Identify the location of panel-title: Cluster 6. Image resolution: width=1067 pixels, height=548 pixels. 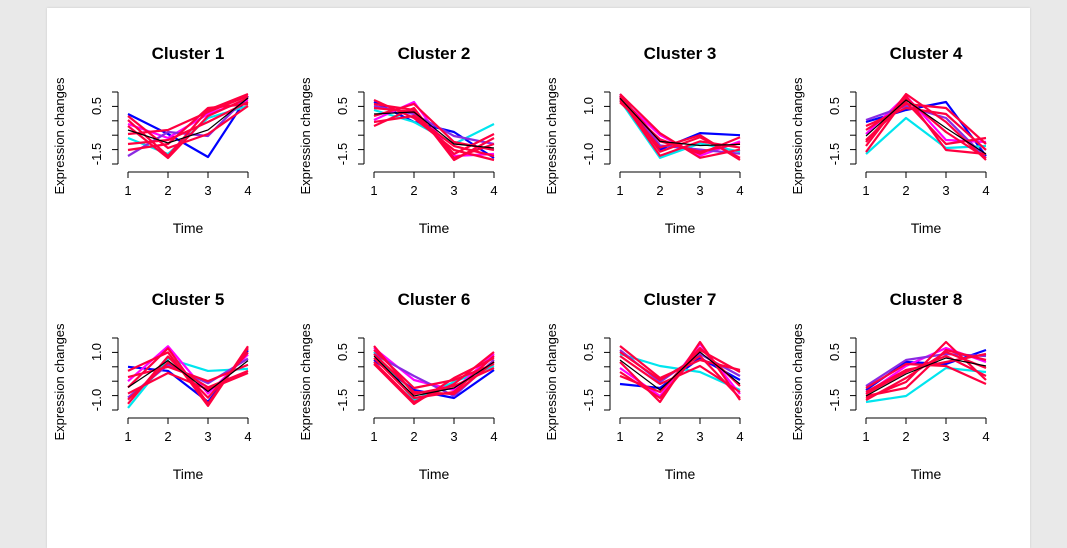
(434, 299).